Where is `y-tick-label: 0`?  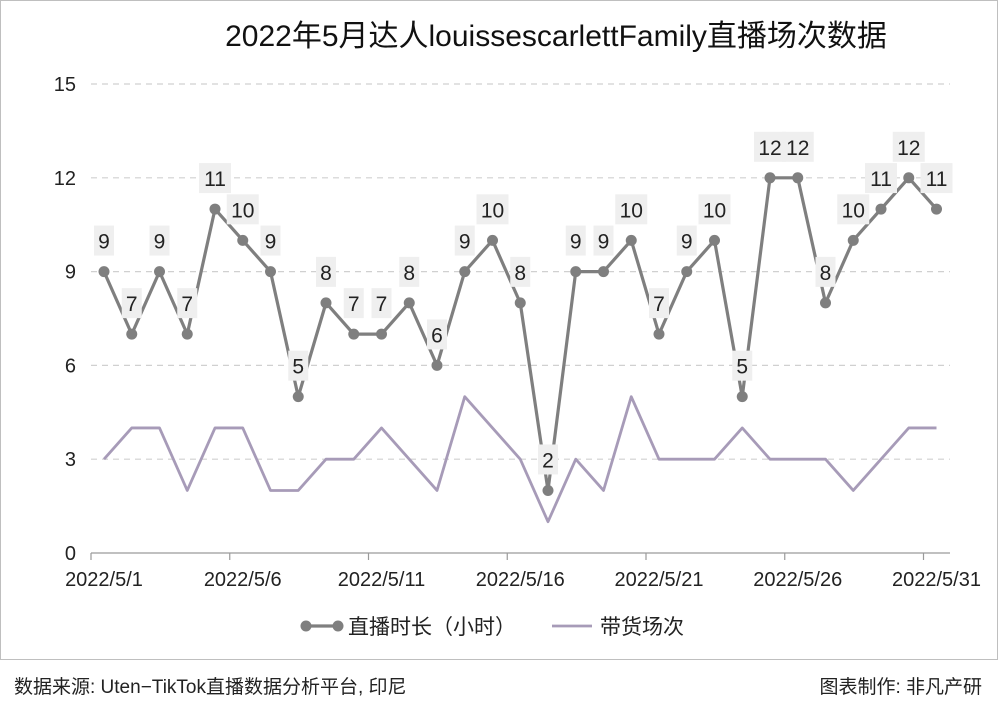 y-tick-label: 0 is located at coordinates (70, 554).